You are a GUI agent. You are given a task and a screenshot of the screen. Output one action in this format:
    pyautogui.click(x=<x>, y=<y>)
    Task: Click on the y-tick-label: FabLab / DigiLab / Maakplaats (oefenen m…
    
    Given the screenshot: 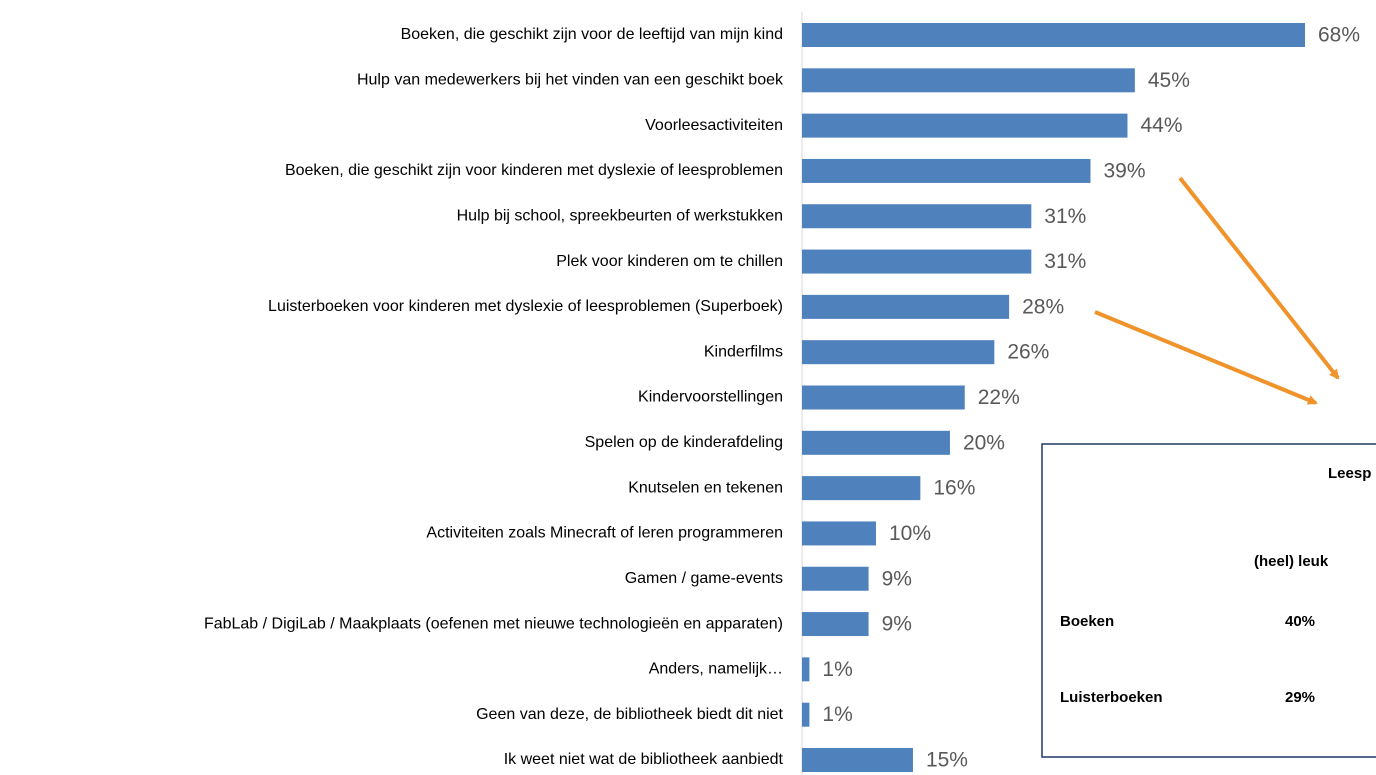 What is the action you would take?
    pyautogui.click(x=493, y=623)
    